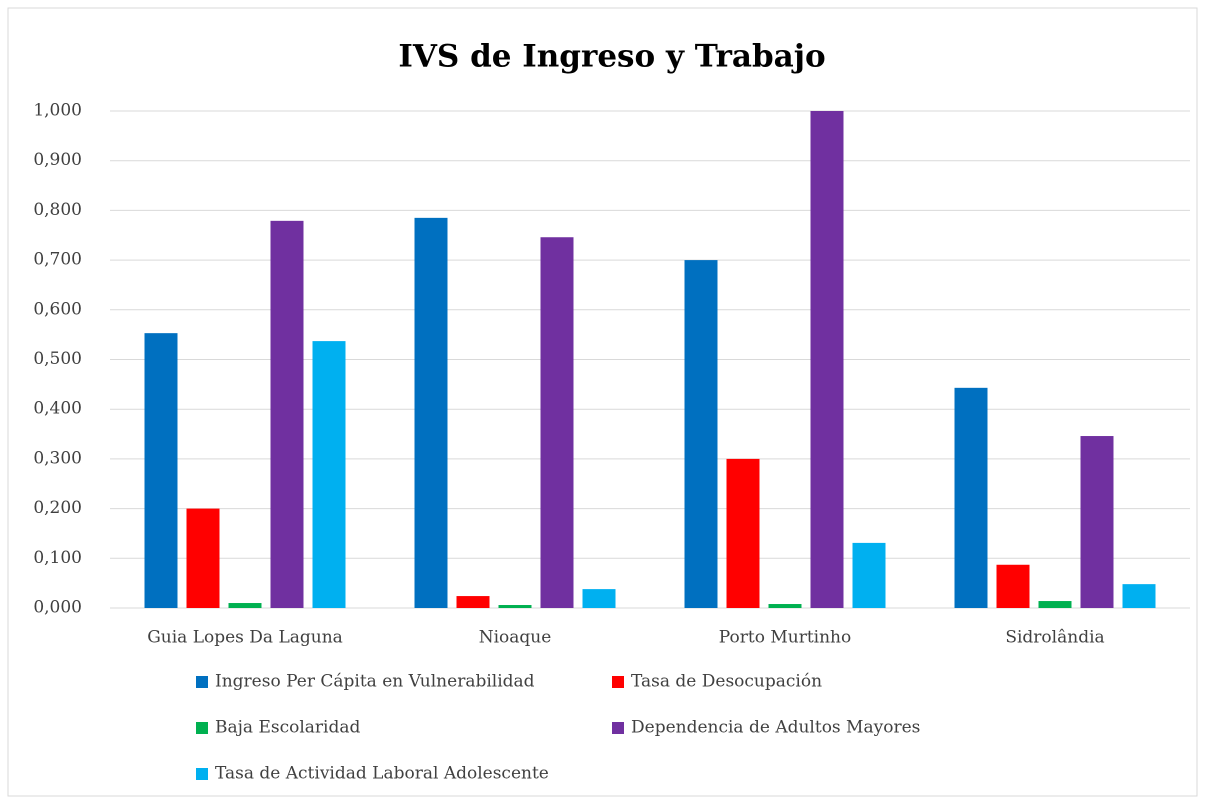 The height and width of the screenshot is (804, 1205). Describe the element at coordinates (57, 260) in the screenshot. I see `y-tick-label: 0,700` at that location.